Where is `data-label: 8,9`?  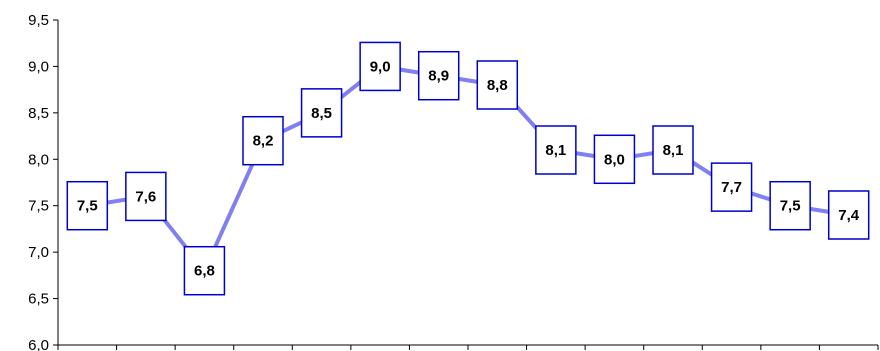
data-label: 8,9 is located at coordinates (438, 76).